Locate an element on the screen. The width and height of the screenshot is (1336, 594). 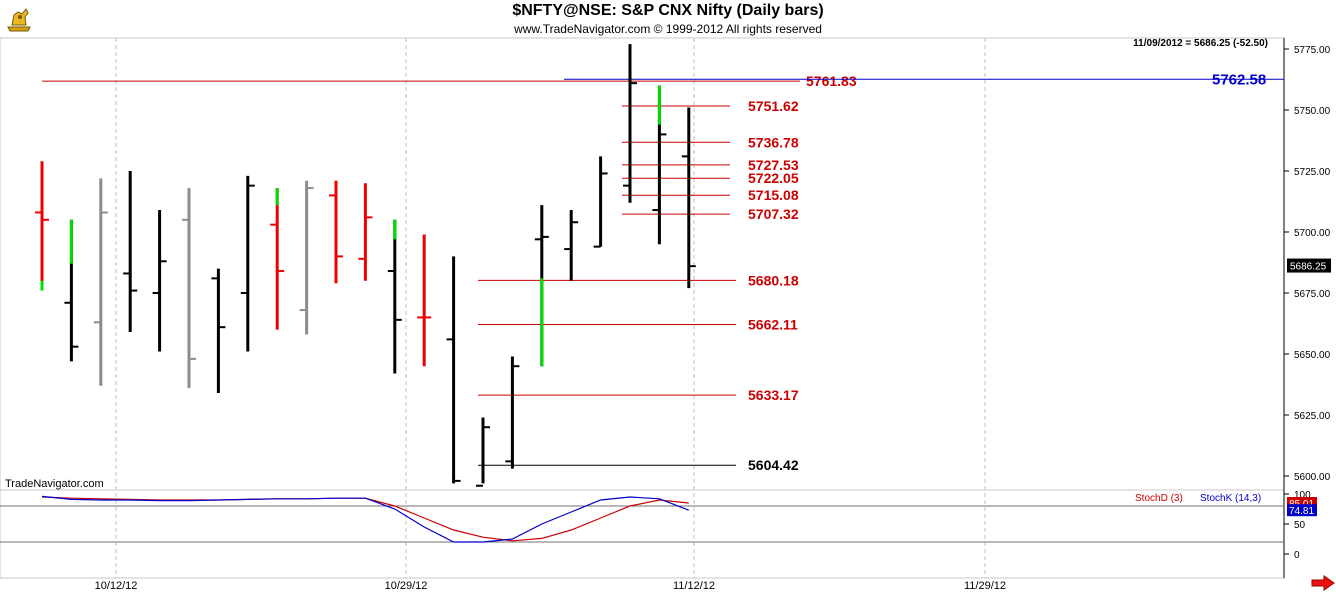
level-label: 5715.08 is located at coordinates (773, 195).